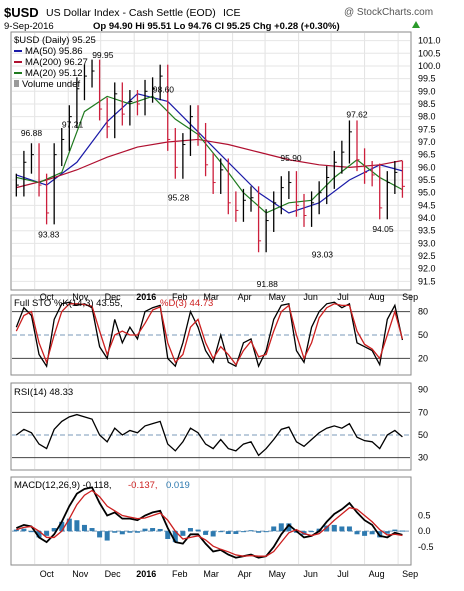 The width and height of the screenshot is (464, 591). I want to click on watermark: @ StockCharts.com, so click(388, 12).